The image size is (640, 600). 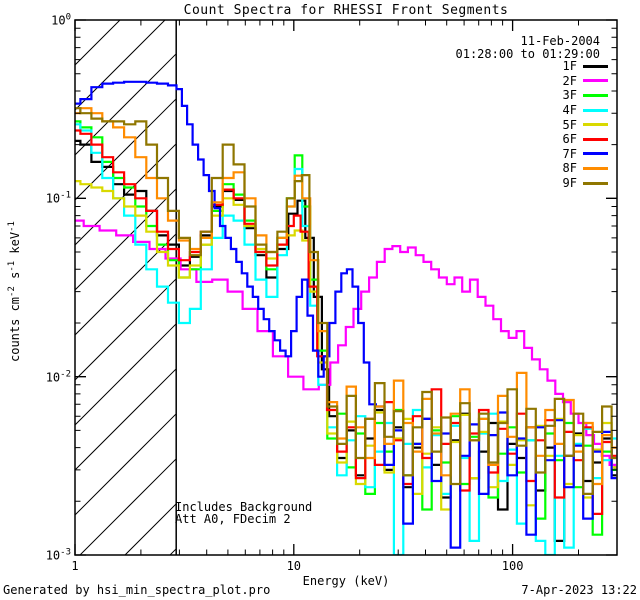 What do you see at coordinates (61, 20) in the screenshot?
I see `y-tick-label: 10⁰` at bounding box center [61, 20].